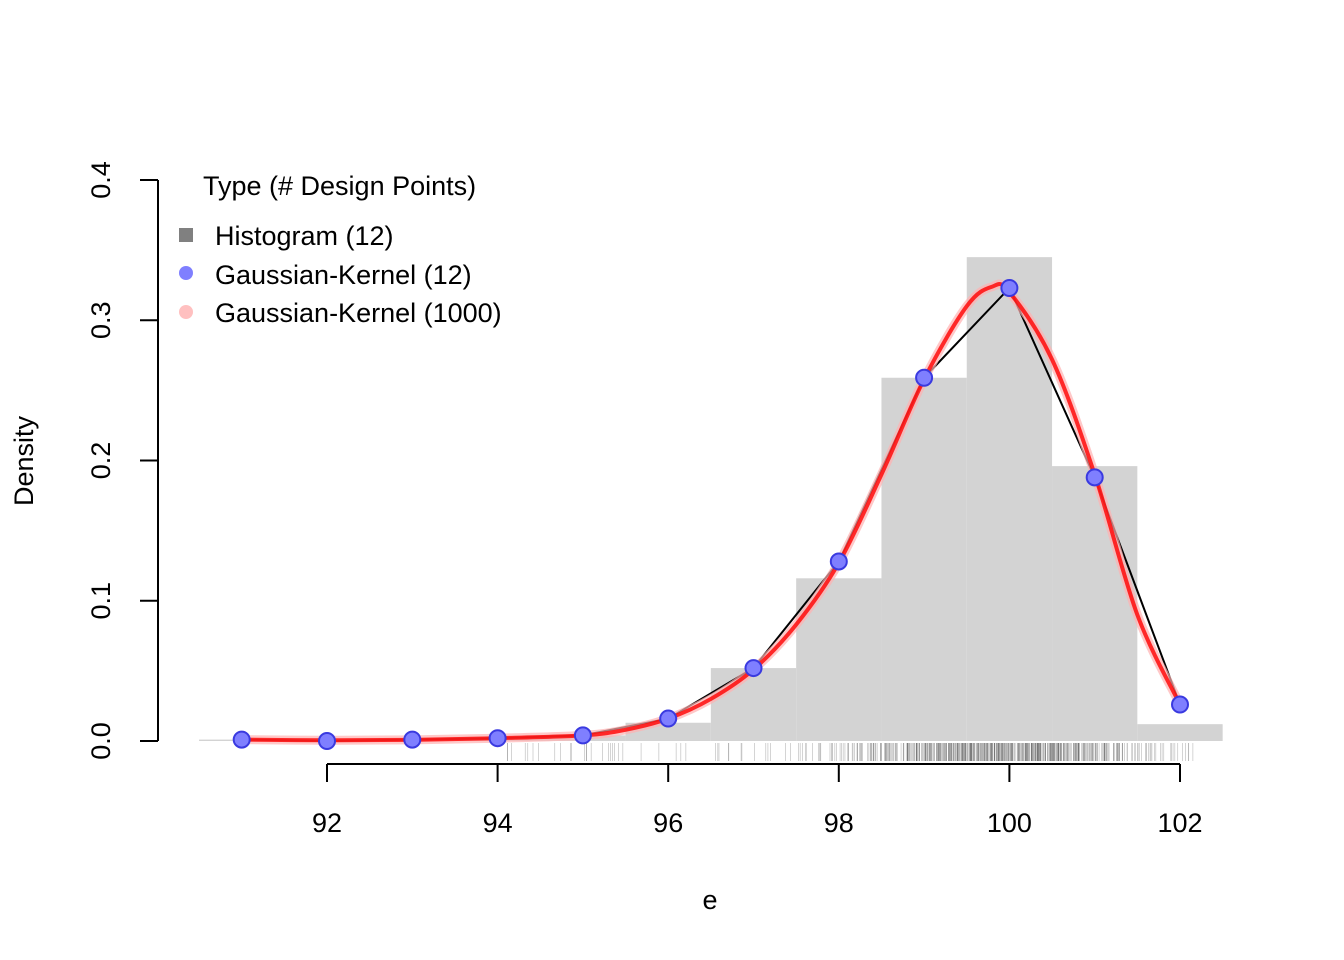  Describe the element at coordinates (24, 460) in the screenshot. I see `y-axis-title: Density` at that location.